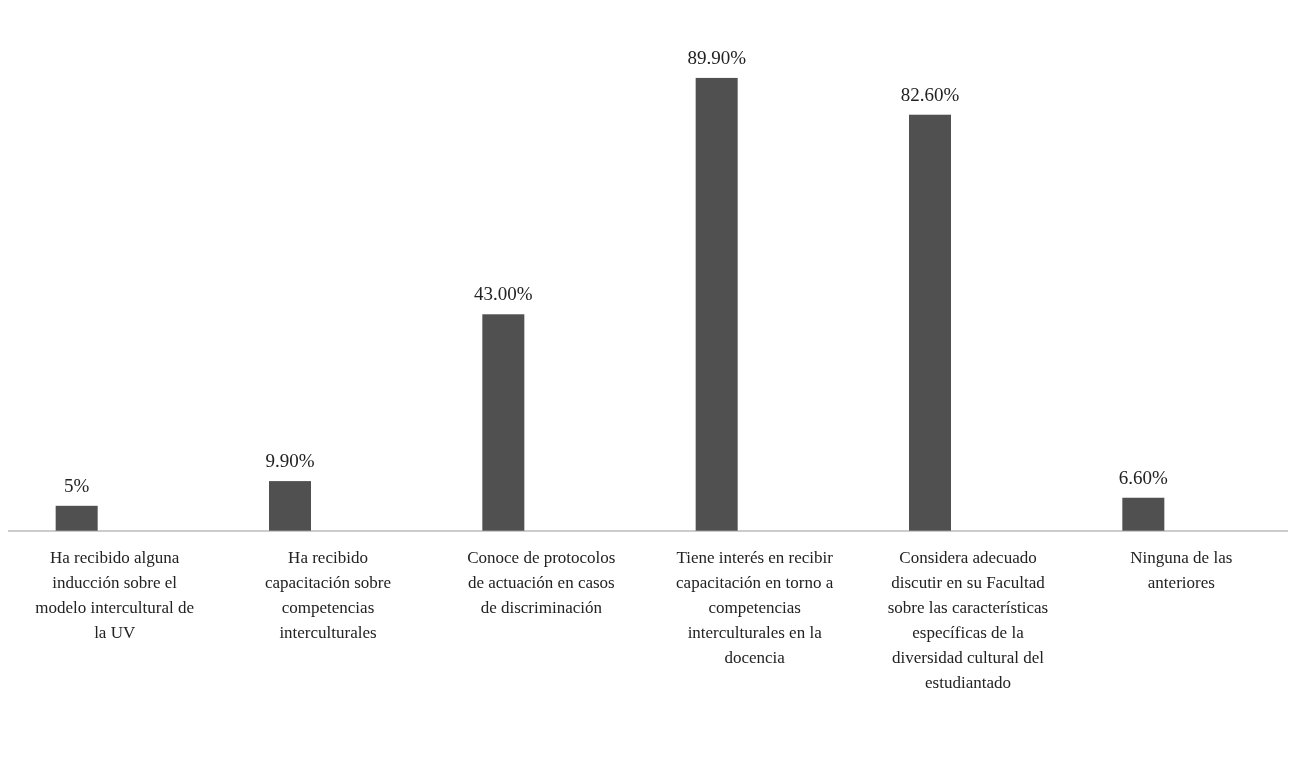 The width and height of the screenshot is (1297, 775). Describe the element at coordinates (503, 294) in the screenshot. I see `data-label: 43.00%` at that location.